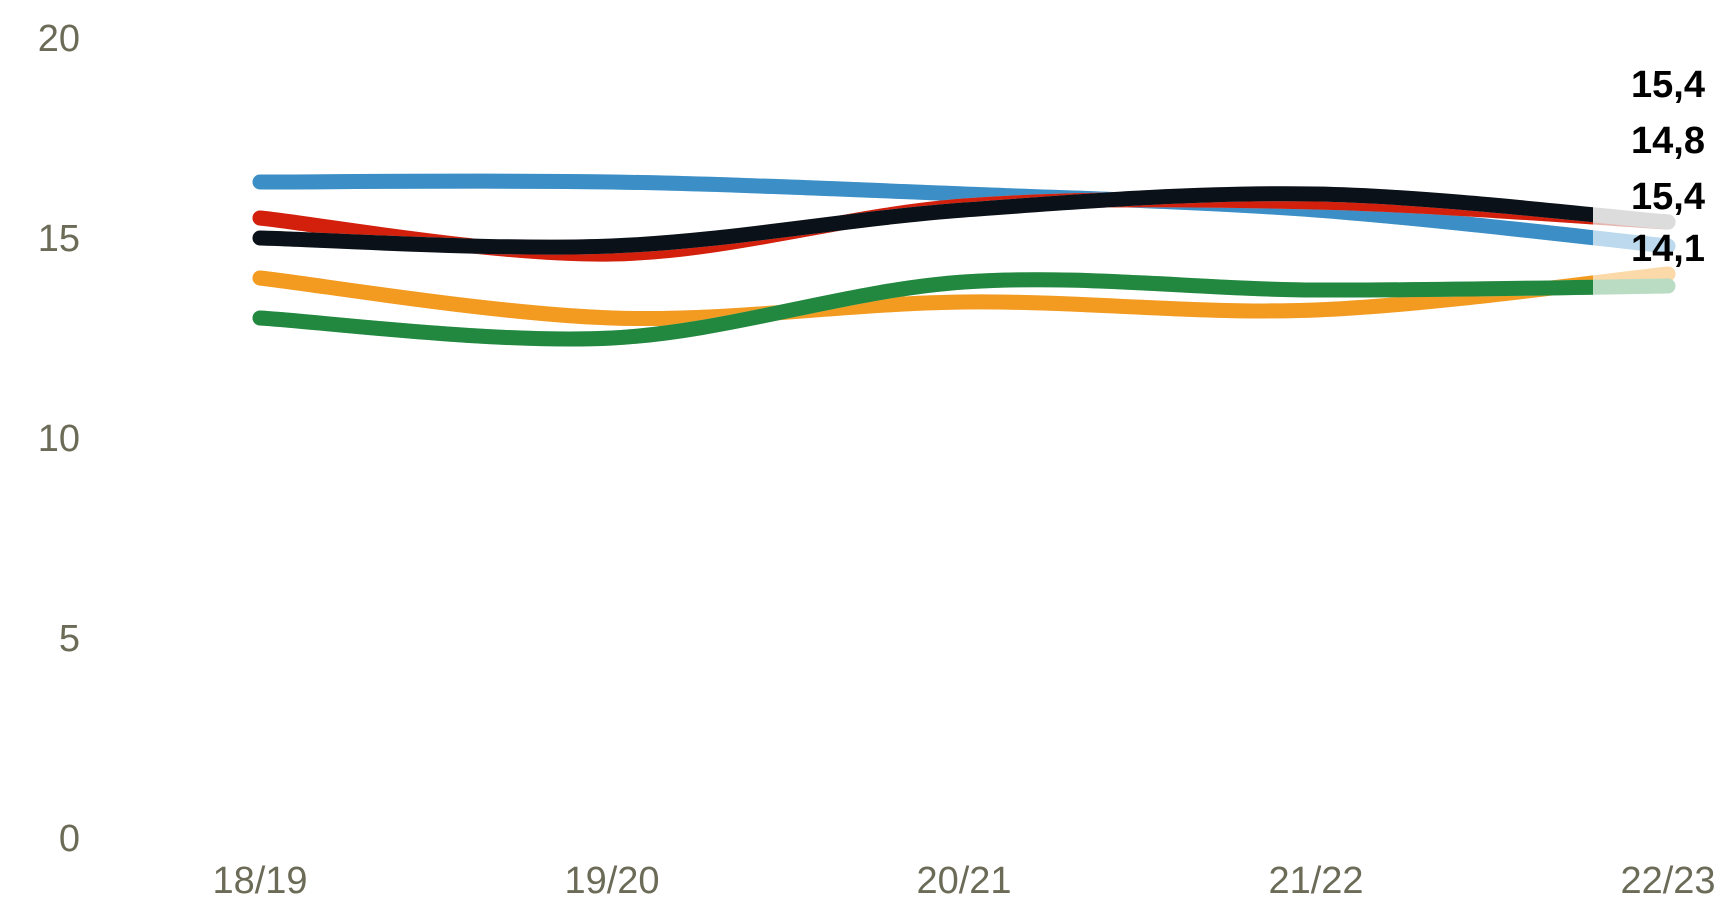 The image size is (1715, 898). I want to click on x-tick-label: 22/23, so click(1667, 879).